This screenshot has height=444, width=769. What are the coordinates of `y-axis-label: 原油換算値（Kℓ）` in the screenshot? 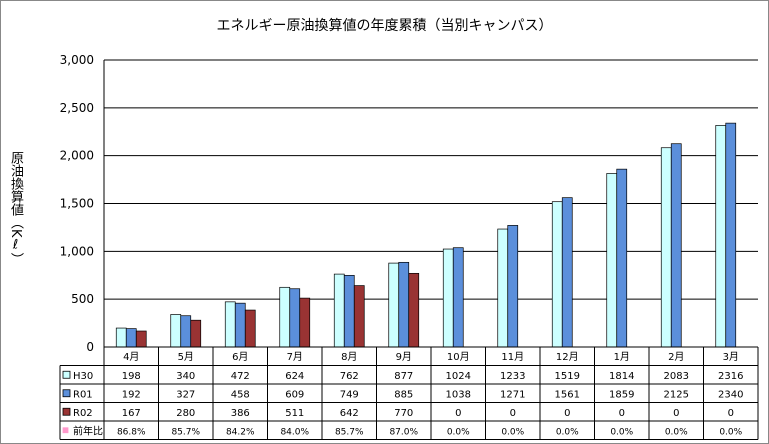 It's located at (15, 208).